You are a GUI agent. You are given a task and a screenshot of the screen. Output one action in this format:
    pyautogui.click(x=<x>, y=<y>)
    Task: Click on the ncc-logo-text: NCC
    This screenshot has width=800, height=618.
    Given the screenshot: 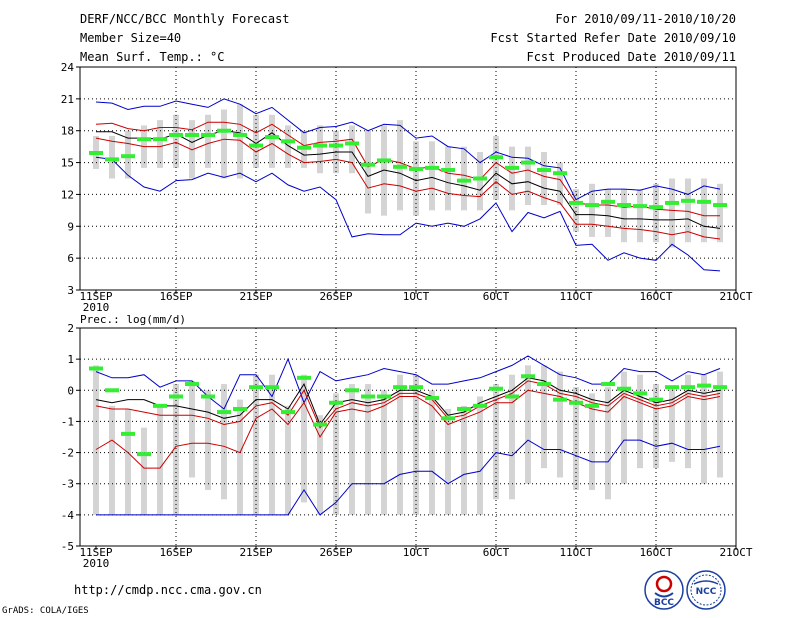 What is the action you would take?
    pyautogui.click(x=706, y=592)
    